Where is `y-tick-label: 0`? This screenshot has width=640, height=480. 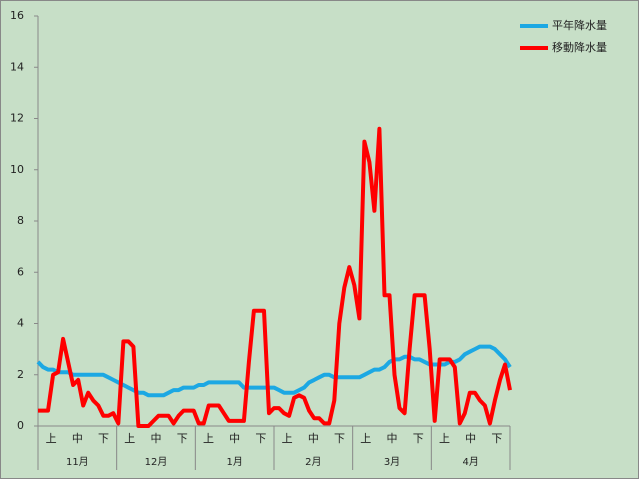
y-tick-label: 0 is located at coordinates (20, 425).